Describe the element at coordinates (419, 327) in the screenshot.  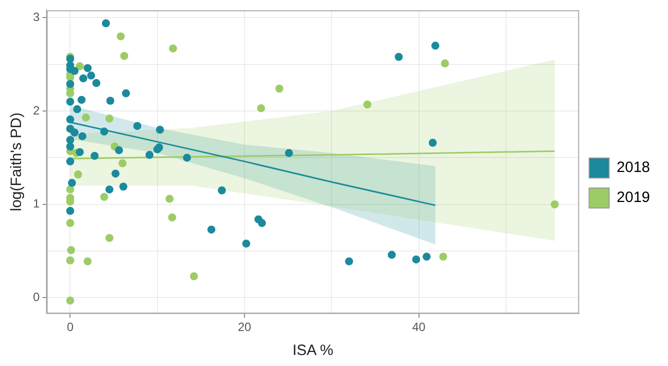
I see `x-tick-label: 40` at that location.